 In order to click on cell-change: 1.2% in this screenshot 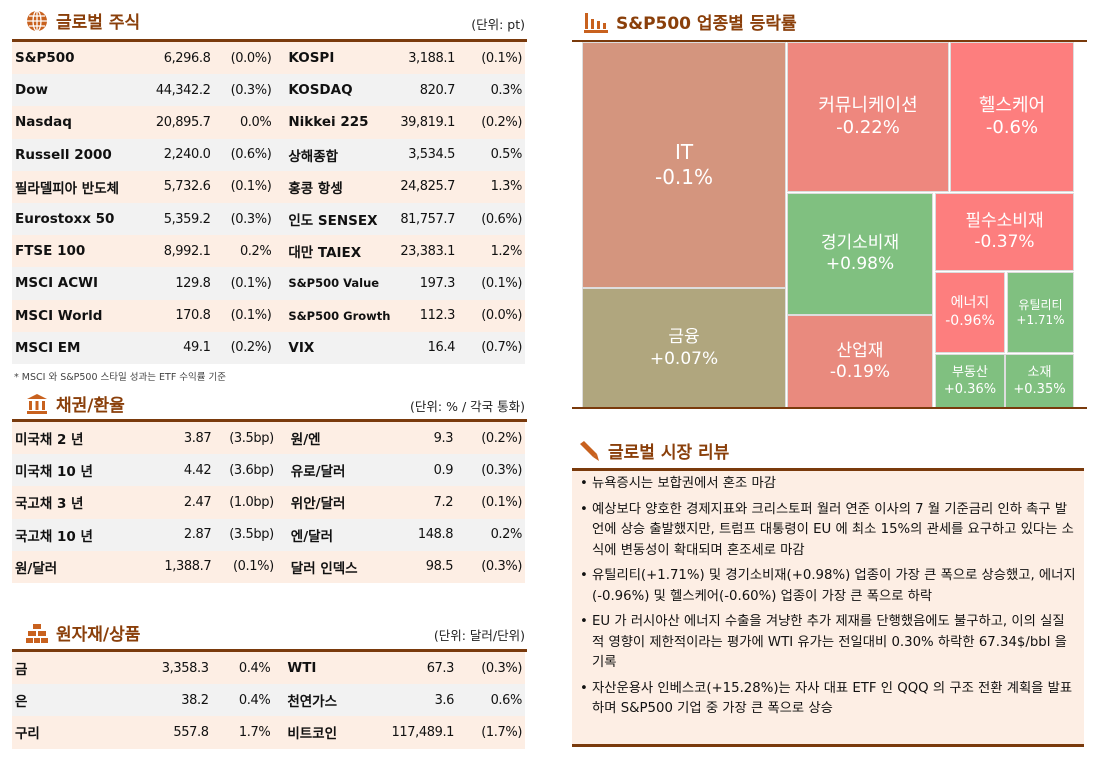, I will do `click(506, 251)`.